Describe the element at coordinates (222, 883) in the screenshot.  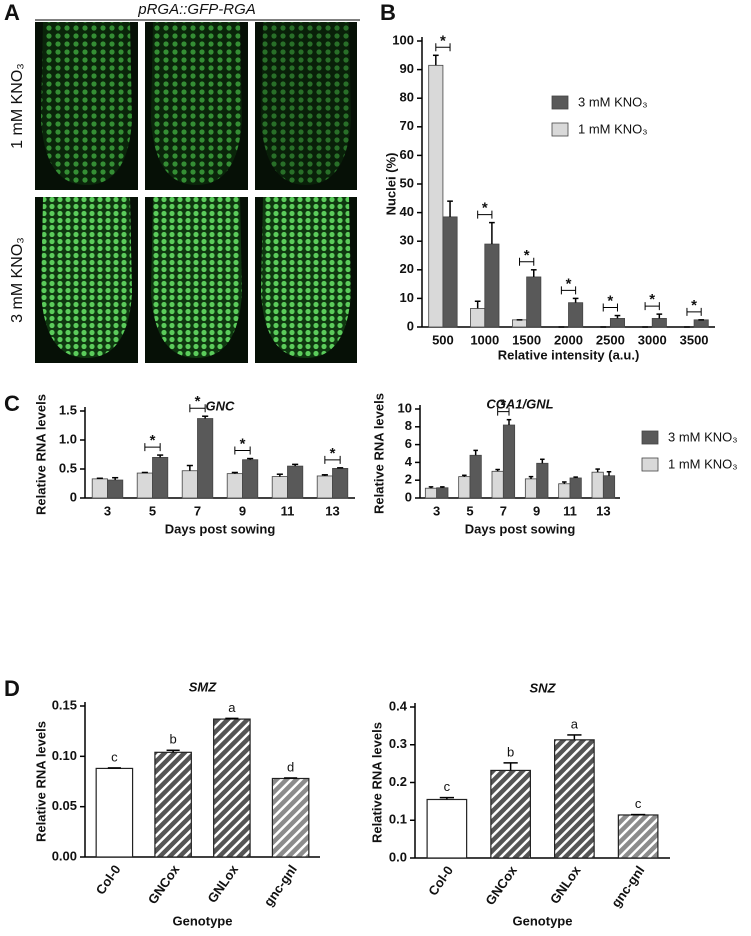
I see `x-tick-label: GNLox` at that location.